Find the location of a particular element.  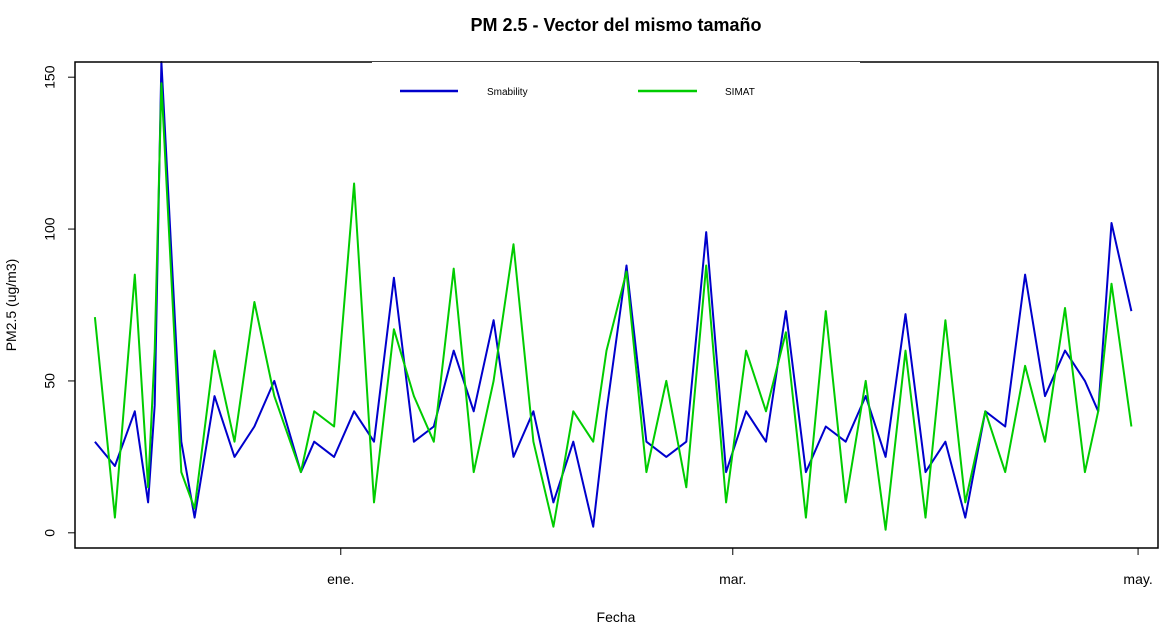

legend-background is located at coordinates (616, 84).